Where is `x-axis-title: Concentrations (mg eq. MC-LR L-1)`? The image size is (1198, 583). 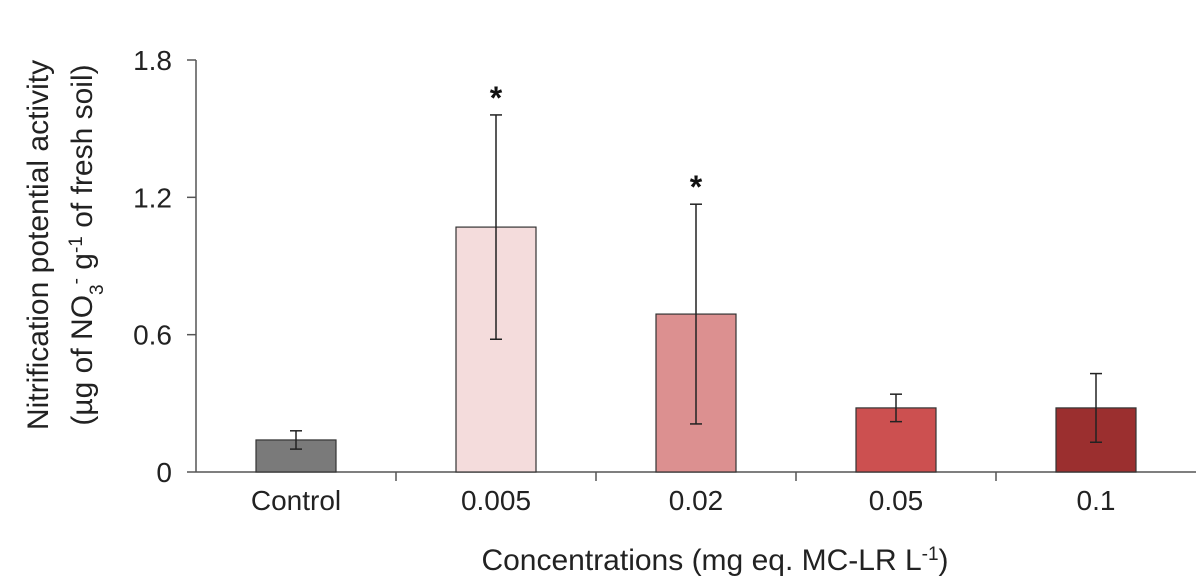
x-axis-title: Concentrations (mg eq. MC-LR L-1) is located at coordinates (714, 561).